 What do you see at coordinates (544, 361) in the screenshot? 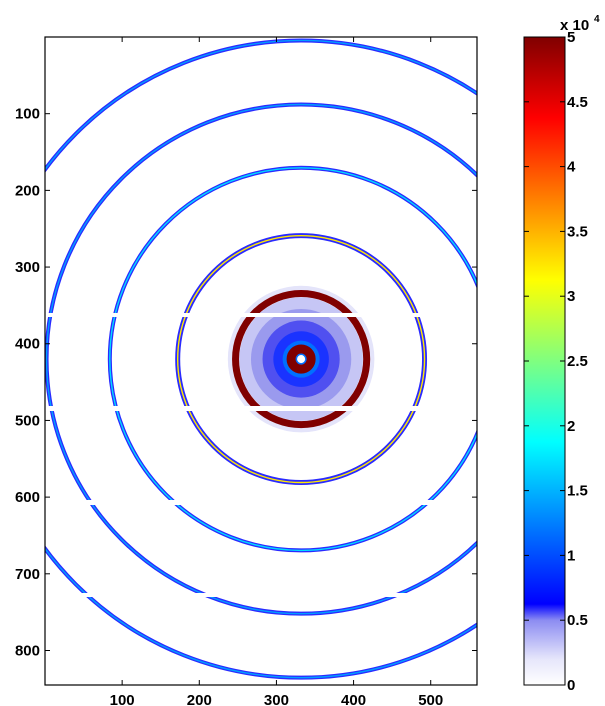
I see `colorbar` at bounding box center [544, 361].